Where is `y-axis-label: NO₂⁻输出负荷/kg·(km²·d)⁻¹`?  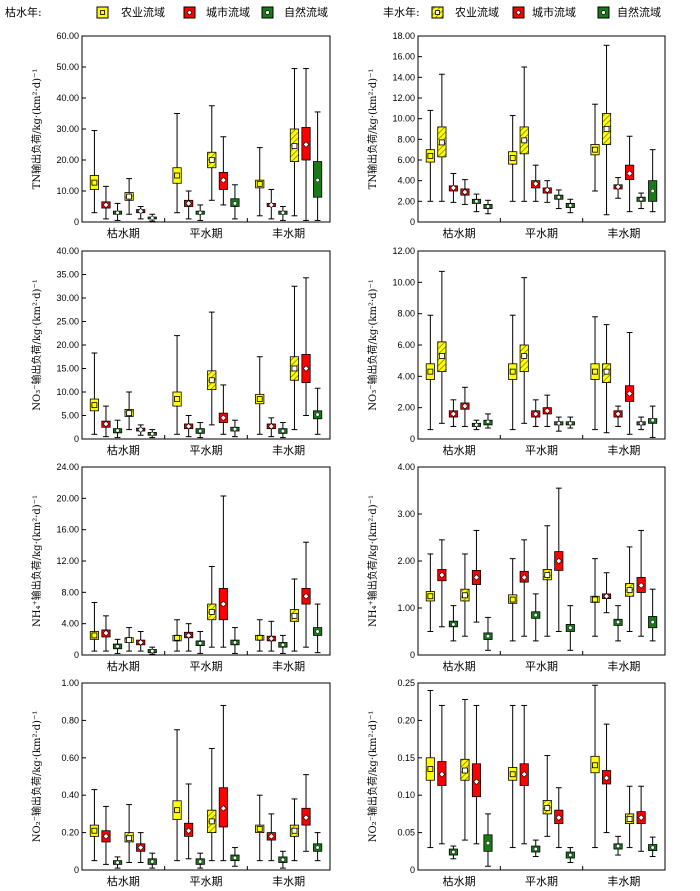
y-axis-label: NO₂⁻输出负荷/kg·(km²·d)⁻¹ is located at coordinates (372, 776).